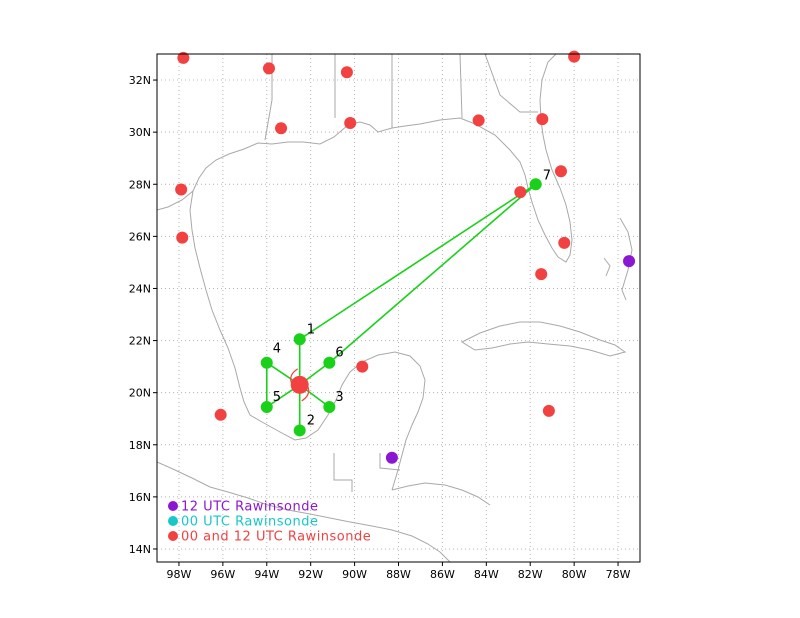 The height and width of the screenshot is (618, 800). I want to click on x-tick-label: 94W, so click(266, 574).